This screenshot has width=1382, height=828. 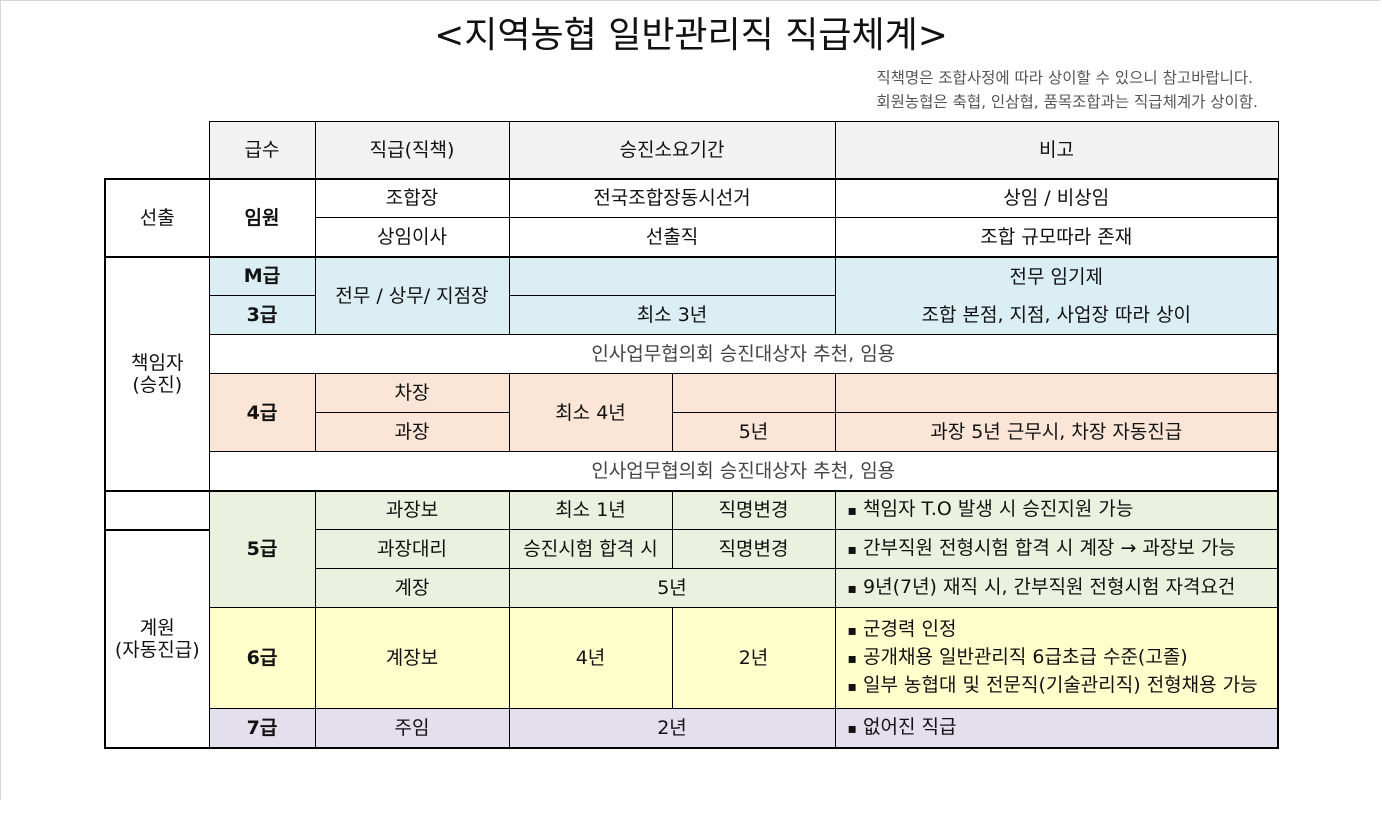 I want to click on period2-cell: 2년, so click(x=753, y=658).